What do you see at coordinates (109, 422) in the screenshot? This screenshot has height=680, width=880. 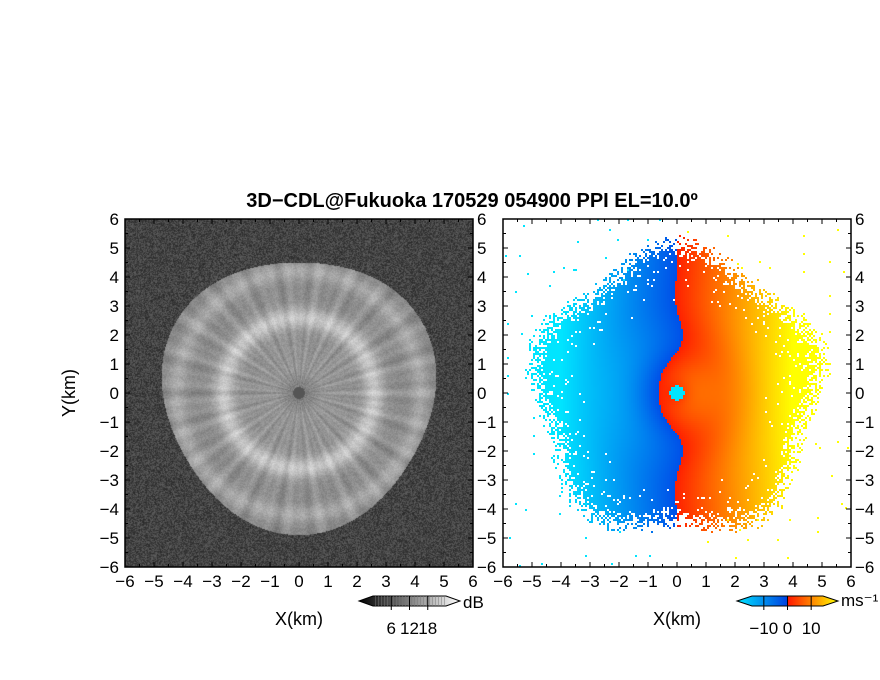 I see `y-tick-label: −1` at bounding box center [109, 422].